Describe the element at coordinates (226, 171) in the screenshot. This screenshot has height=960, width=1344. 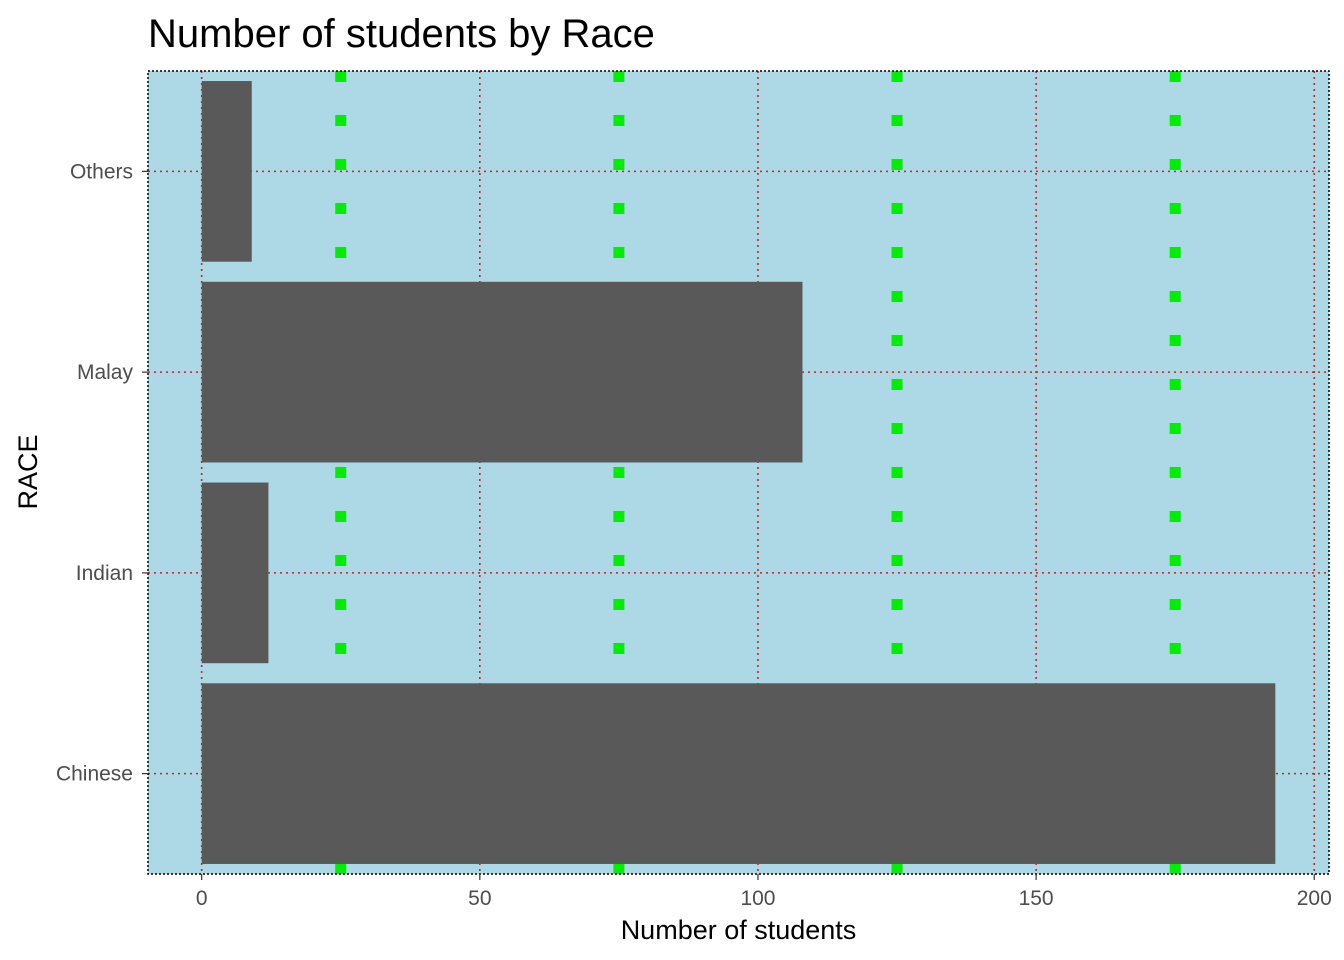
I see `bar-others` at that location.